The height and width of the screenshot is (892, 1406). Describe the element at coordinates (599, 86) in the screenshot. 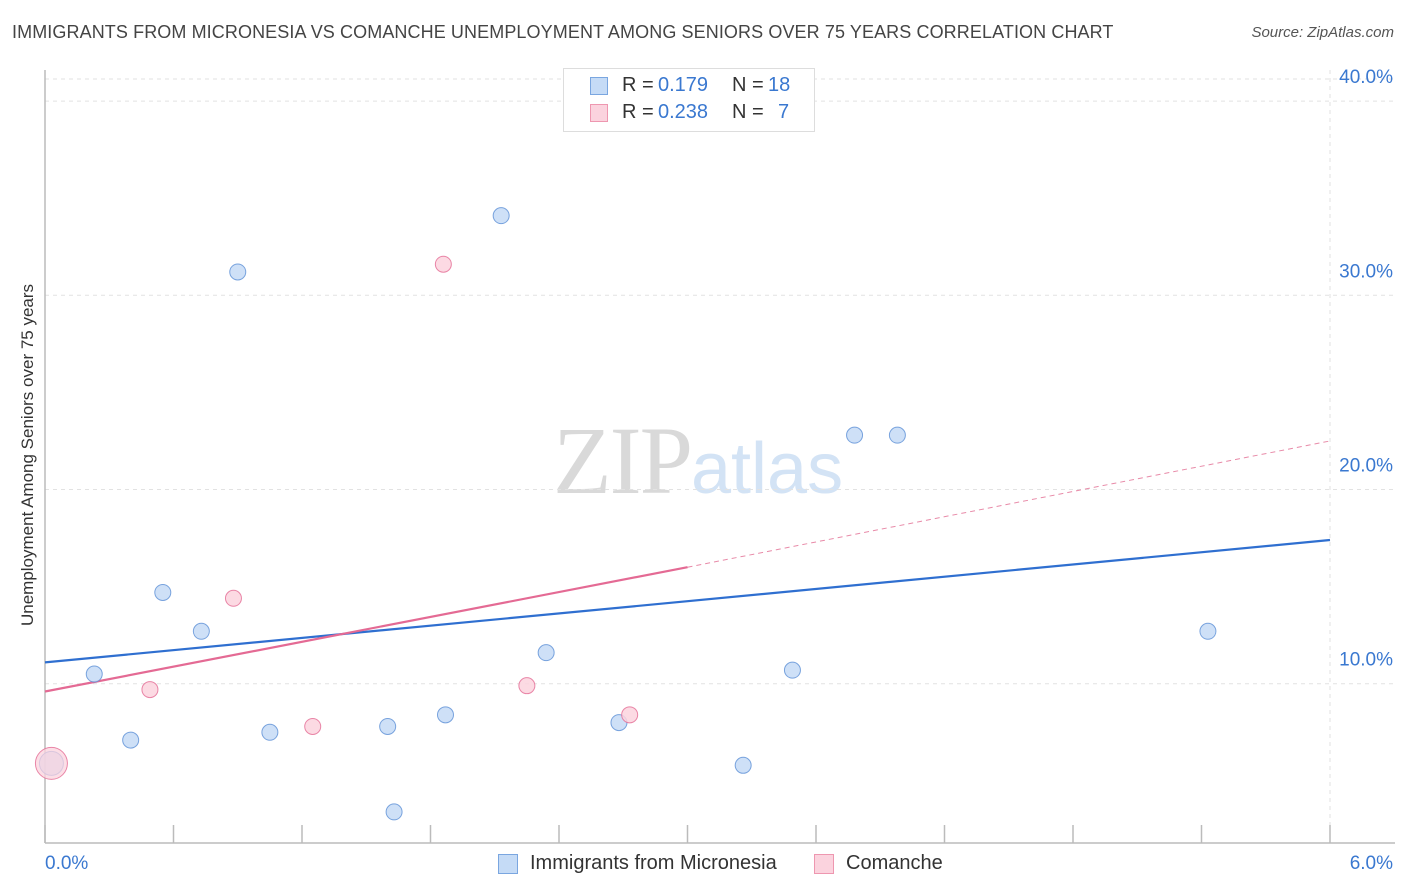

I see `stats-swatch-micronesia` at that location.